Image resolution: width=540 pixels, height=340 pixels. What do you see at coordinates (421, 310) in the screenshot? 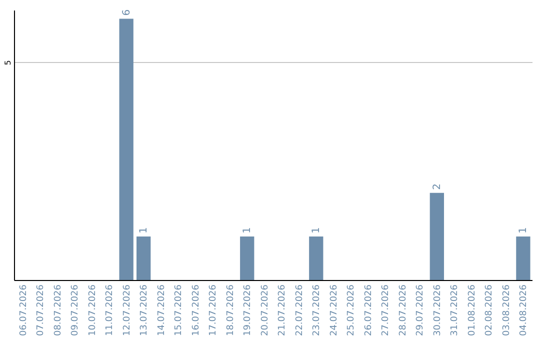
I see `x-tick-label: 29.07.2026` at bounding box center [421, 310].